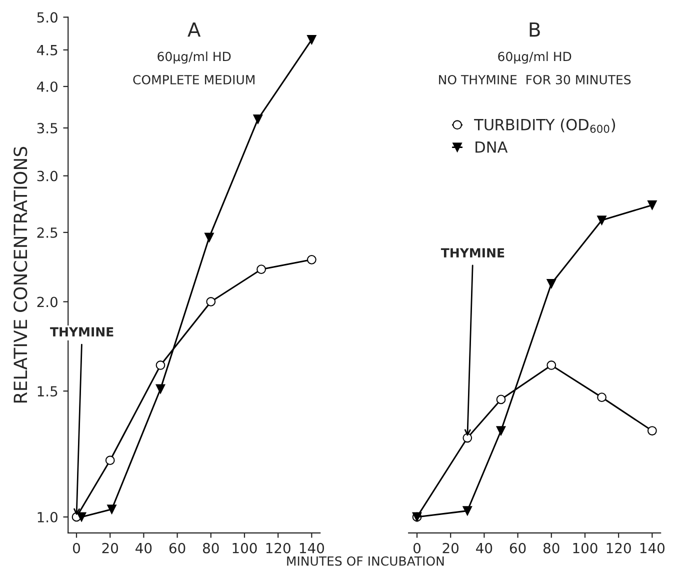 Image resolution: width=681 pixels, height=573 pixels. I want to click on legend-label: TURBIDITY (OD$_{600}$), so click(545, 125).